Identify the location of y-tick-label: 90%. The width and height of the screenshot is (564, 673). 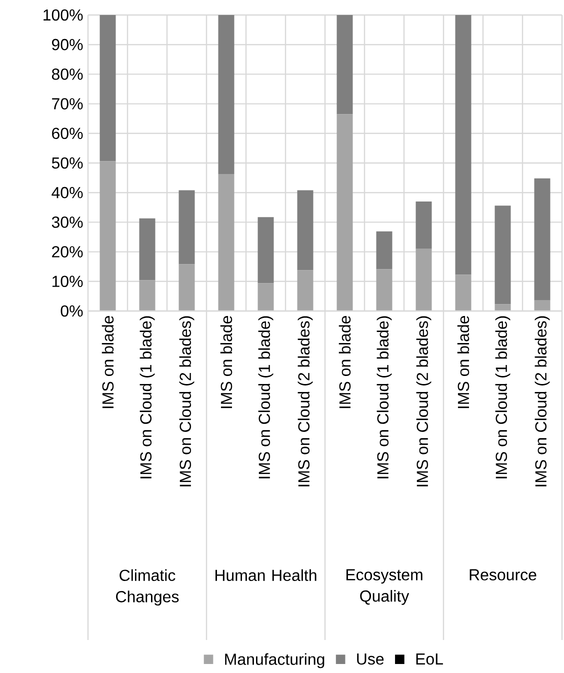
(67, 44).